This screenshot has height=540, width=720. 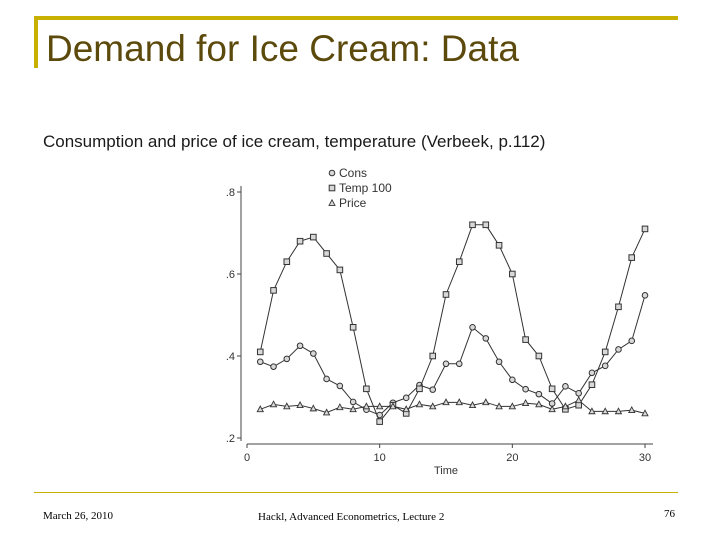 What do you see at coordinates (645, 458) in the screenshot?
I see `x-tick-label: 30` at bounding box center [645, 458].